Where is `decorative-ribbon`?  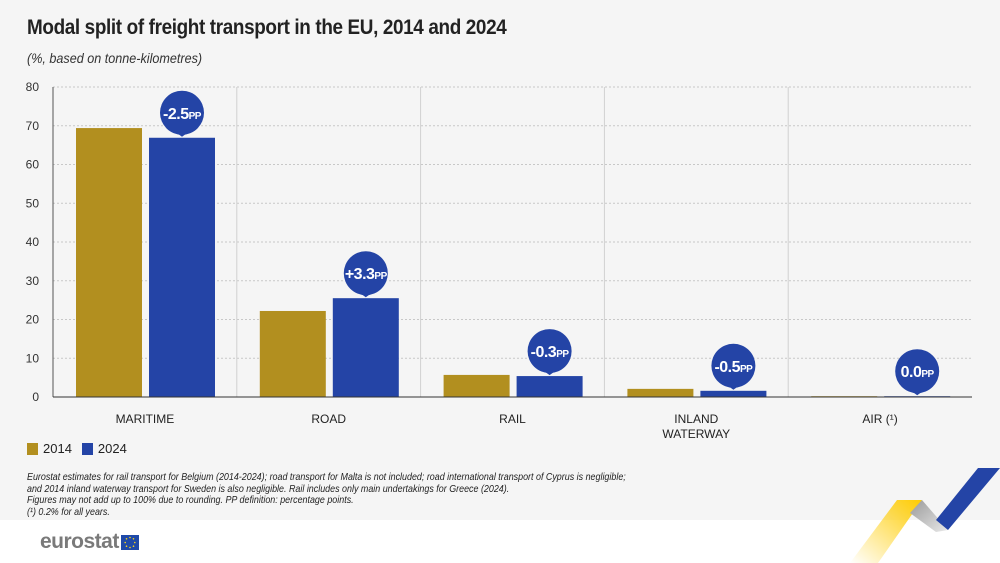
decorative-ribbon is located at coordinates (925, 515).